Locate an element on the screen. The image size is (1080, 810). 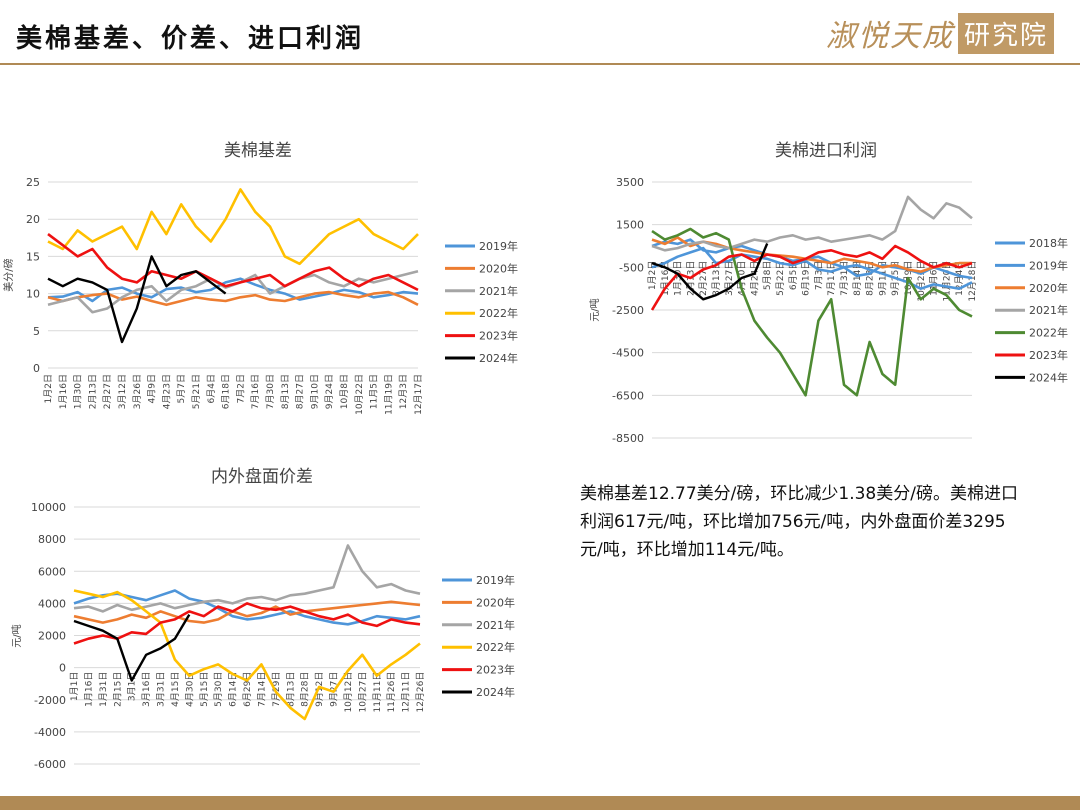
x-tick-label: 4月30日 is located at coordinates (189, 689).